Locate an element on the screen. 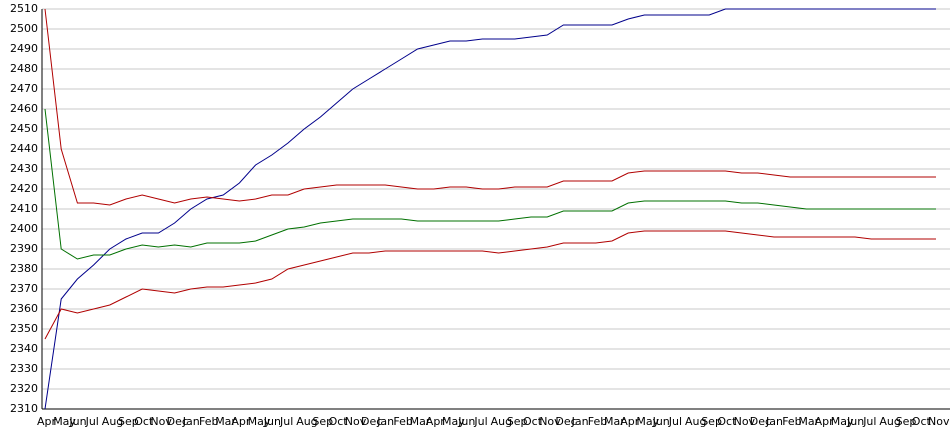 This screenshot has height=435, width=950. y-tick-label: 2440 is located at coordinates (24, 148).